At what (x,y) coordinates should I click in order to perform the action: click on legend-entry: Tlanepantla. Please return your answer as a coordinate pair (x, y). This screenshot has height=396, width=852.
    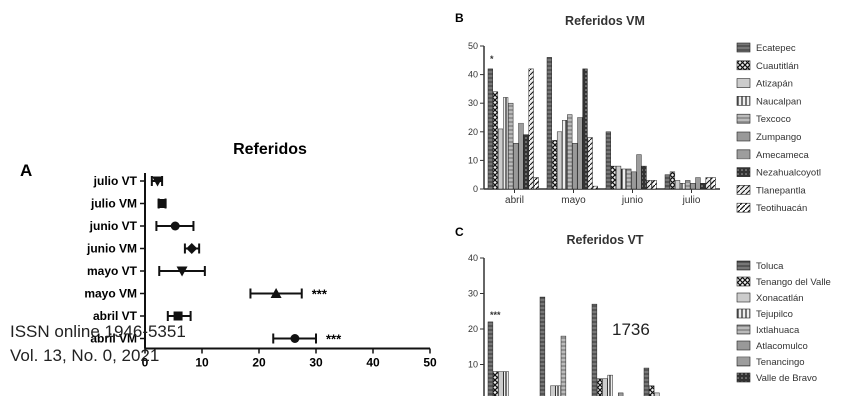
    Looking at the image, I should click on (781, 190).